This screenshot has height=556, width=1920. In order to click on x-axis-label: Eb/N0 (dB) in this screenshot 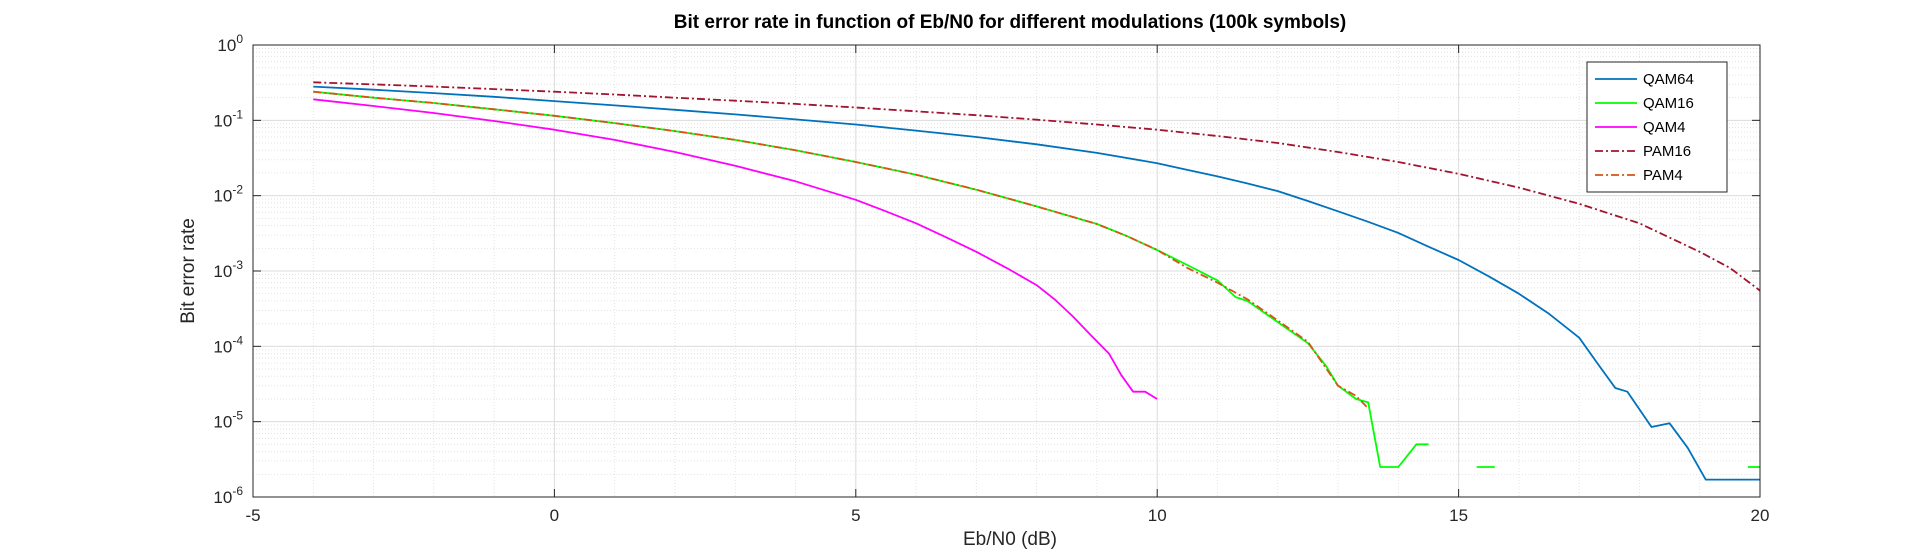, I will do `click(1010, 539)`.